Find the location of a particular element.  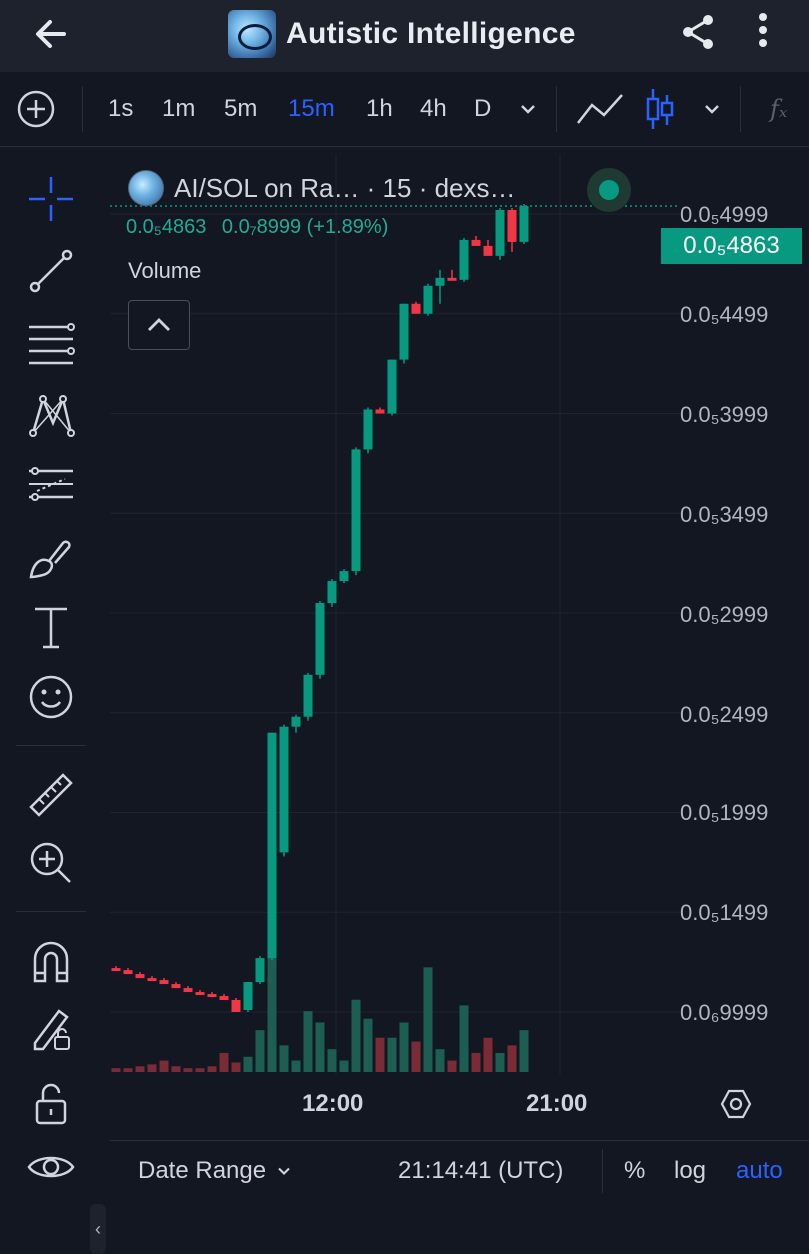

more-vertical-icon is located at coordinates (763, 30).